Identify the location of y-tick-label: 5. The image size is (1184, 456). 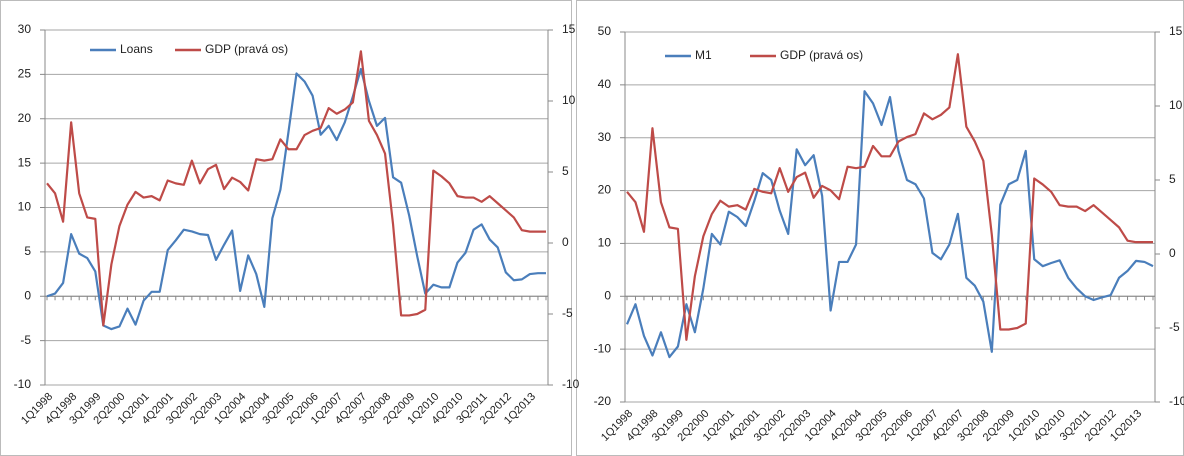
(27, 251).